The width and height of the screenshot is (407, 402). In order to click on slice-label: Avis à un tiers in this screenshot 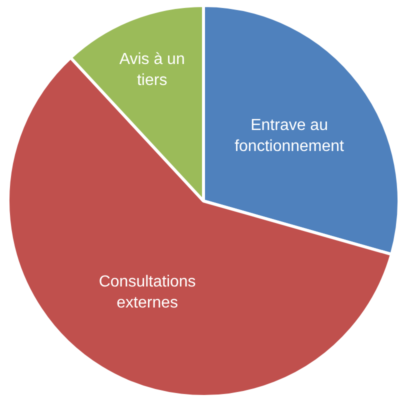, I will do `click(152, 69)`.